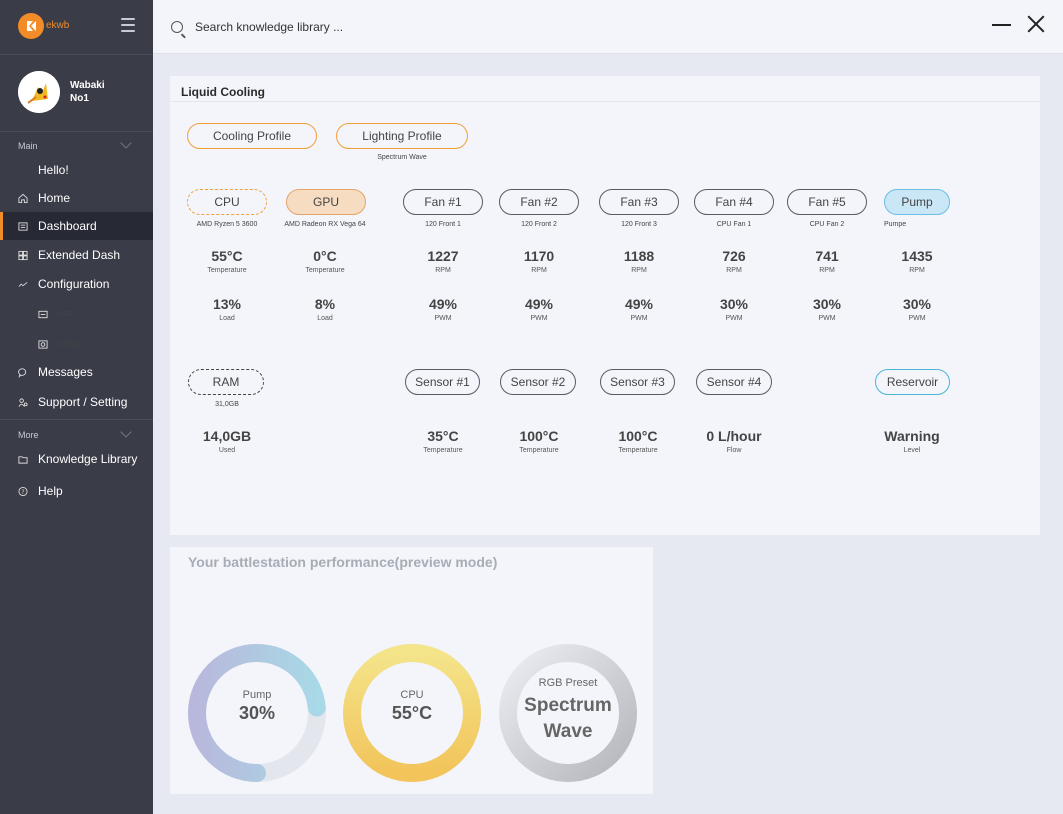  I want to click on user-profile: Wabaki No1, so click(76, 93).